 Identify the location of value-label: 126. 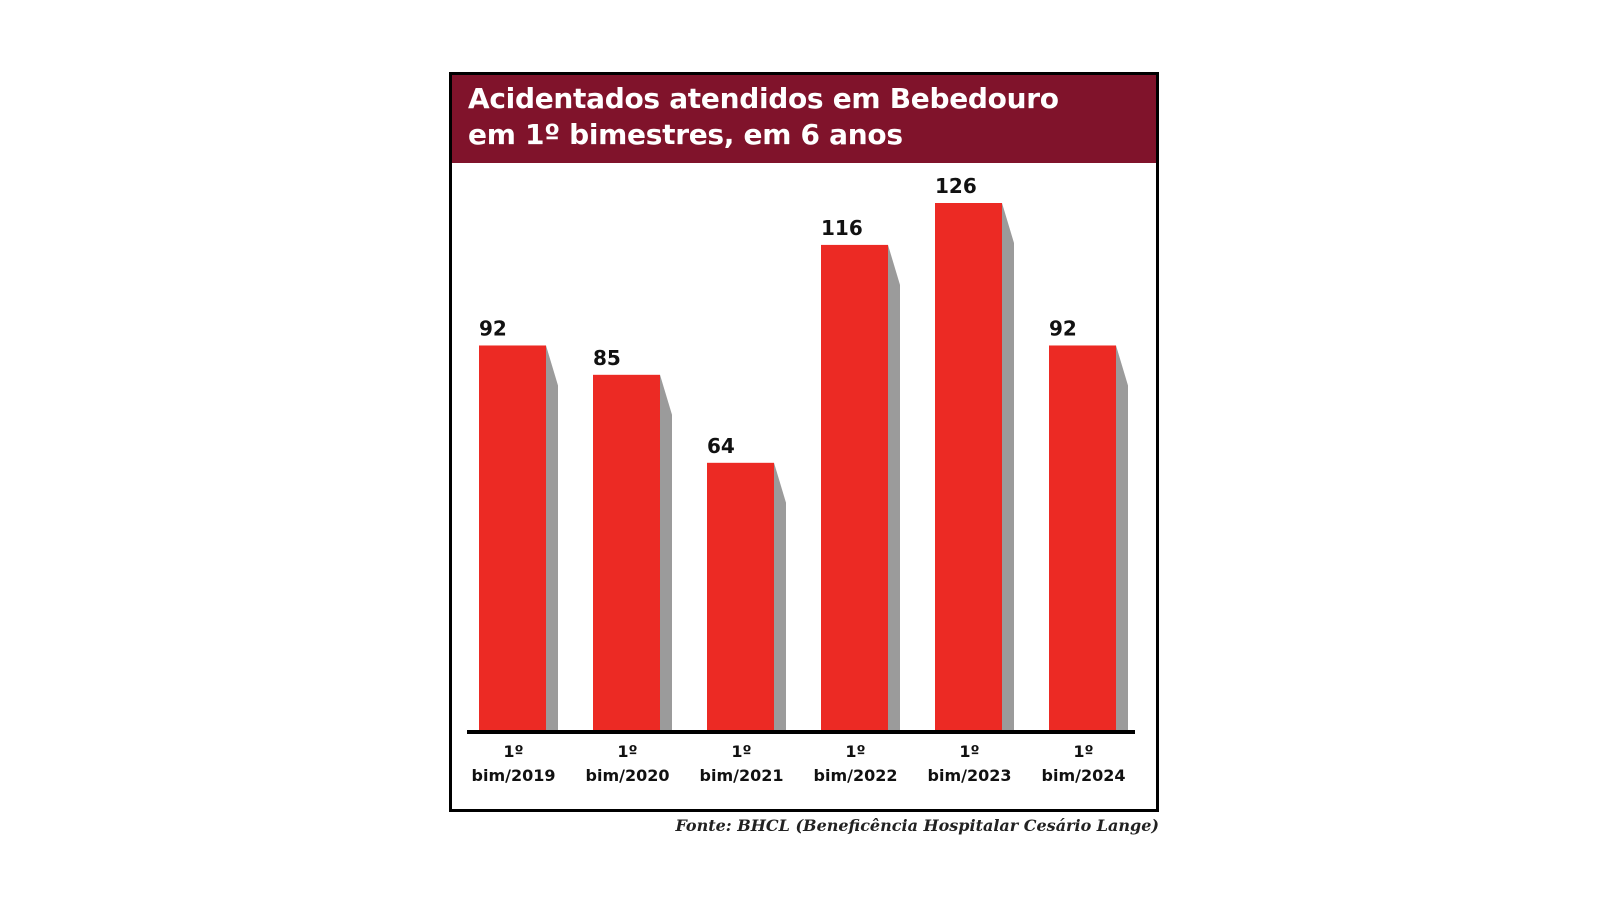
(956, 186).